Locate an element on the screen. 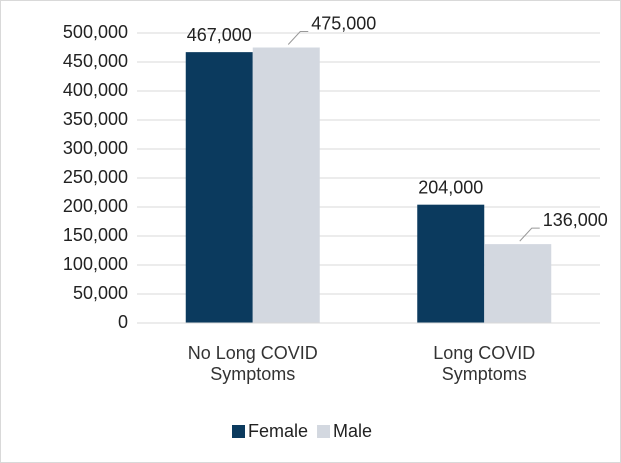  legend-label: Male is located at coordinates (352, 431).